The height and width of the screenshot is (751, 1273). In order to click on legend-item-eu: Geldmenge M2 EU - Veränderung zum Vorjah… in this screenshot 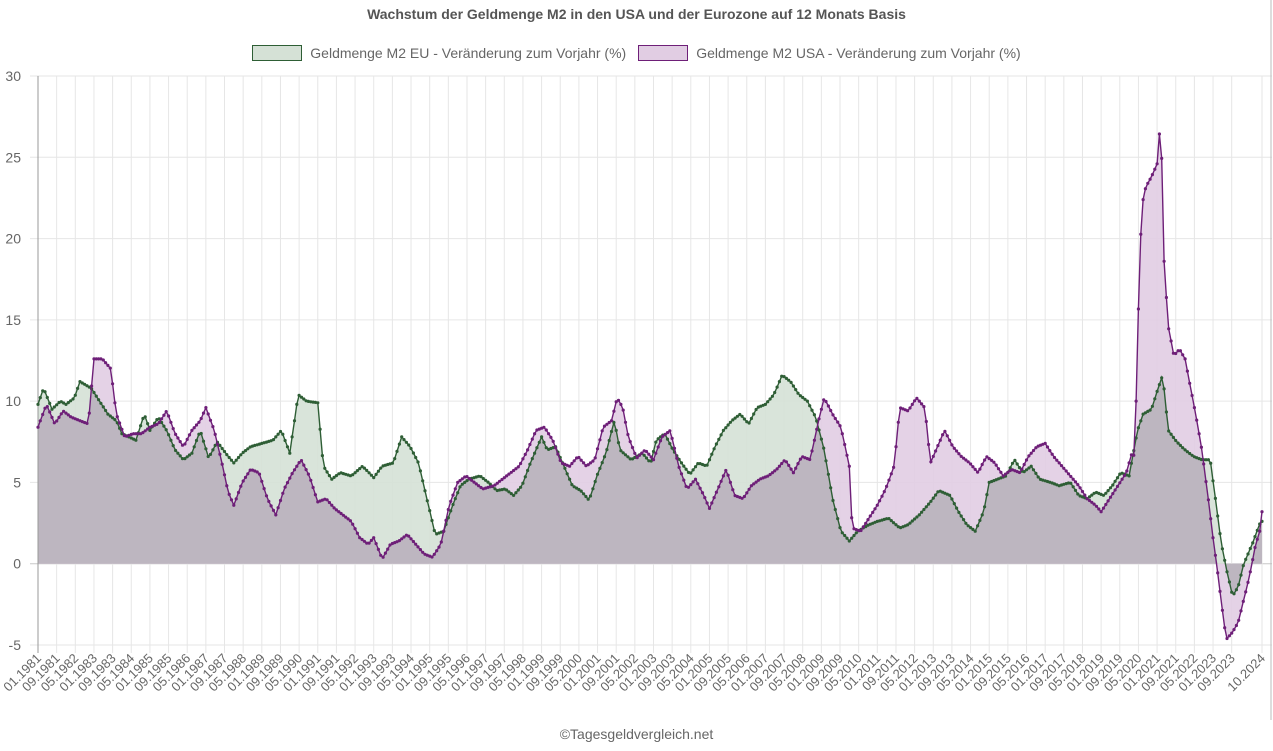, I will do `click(439, 53)`.